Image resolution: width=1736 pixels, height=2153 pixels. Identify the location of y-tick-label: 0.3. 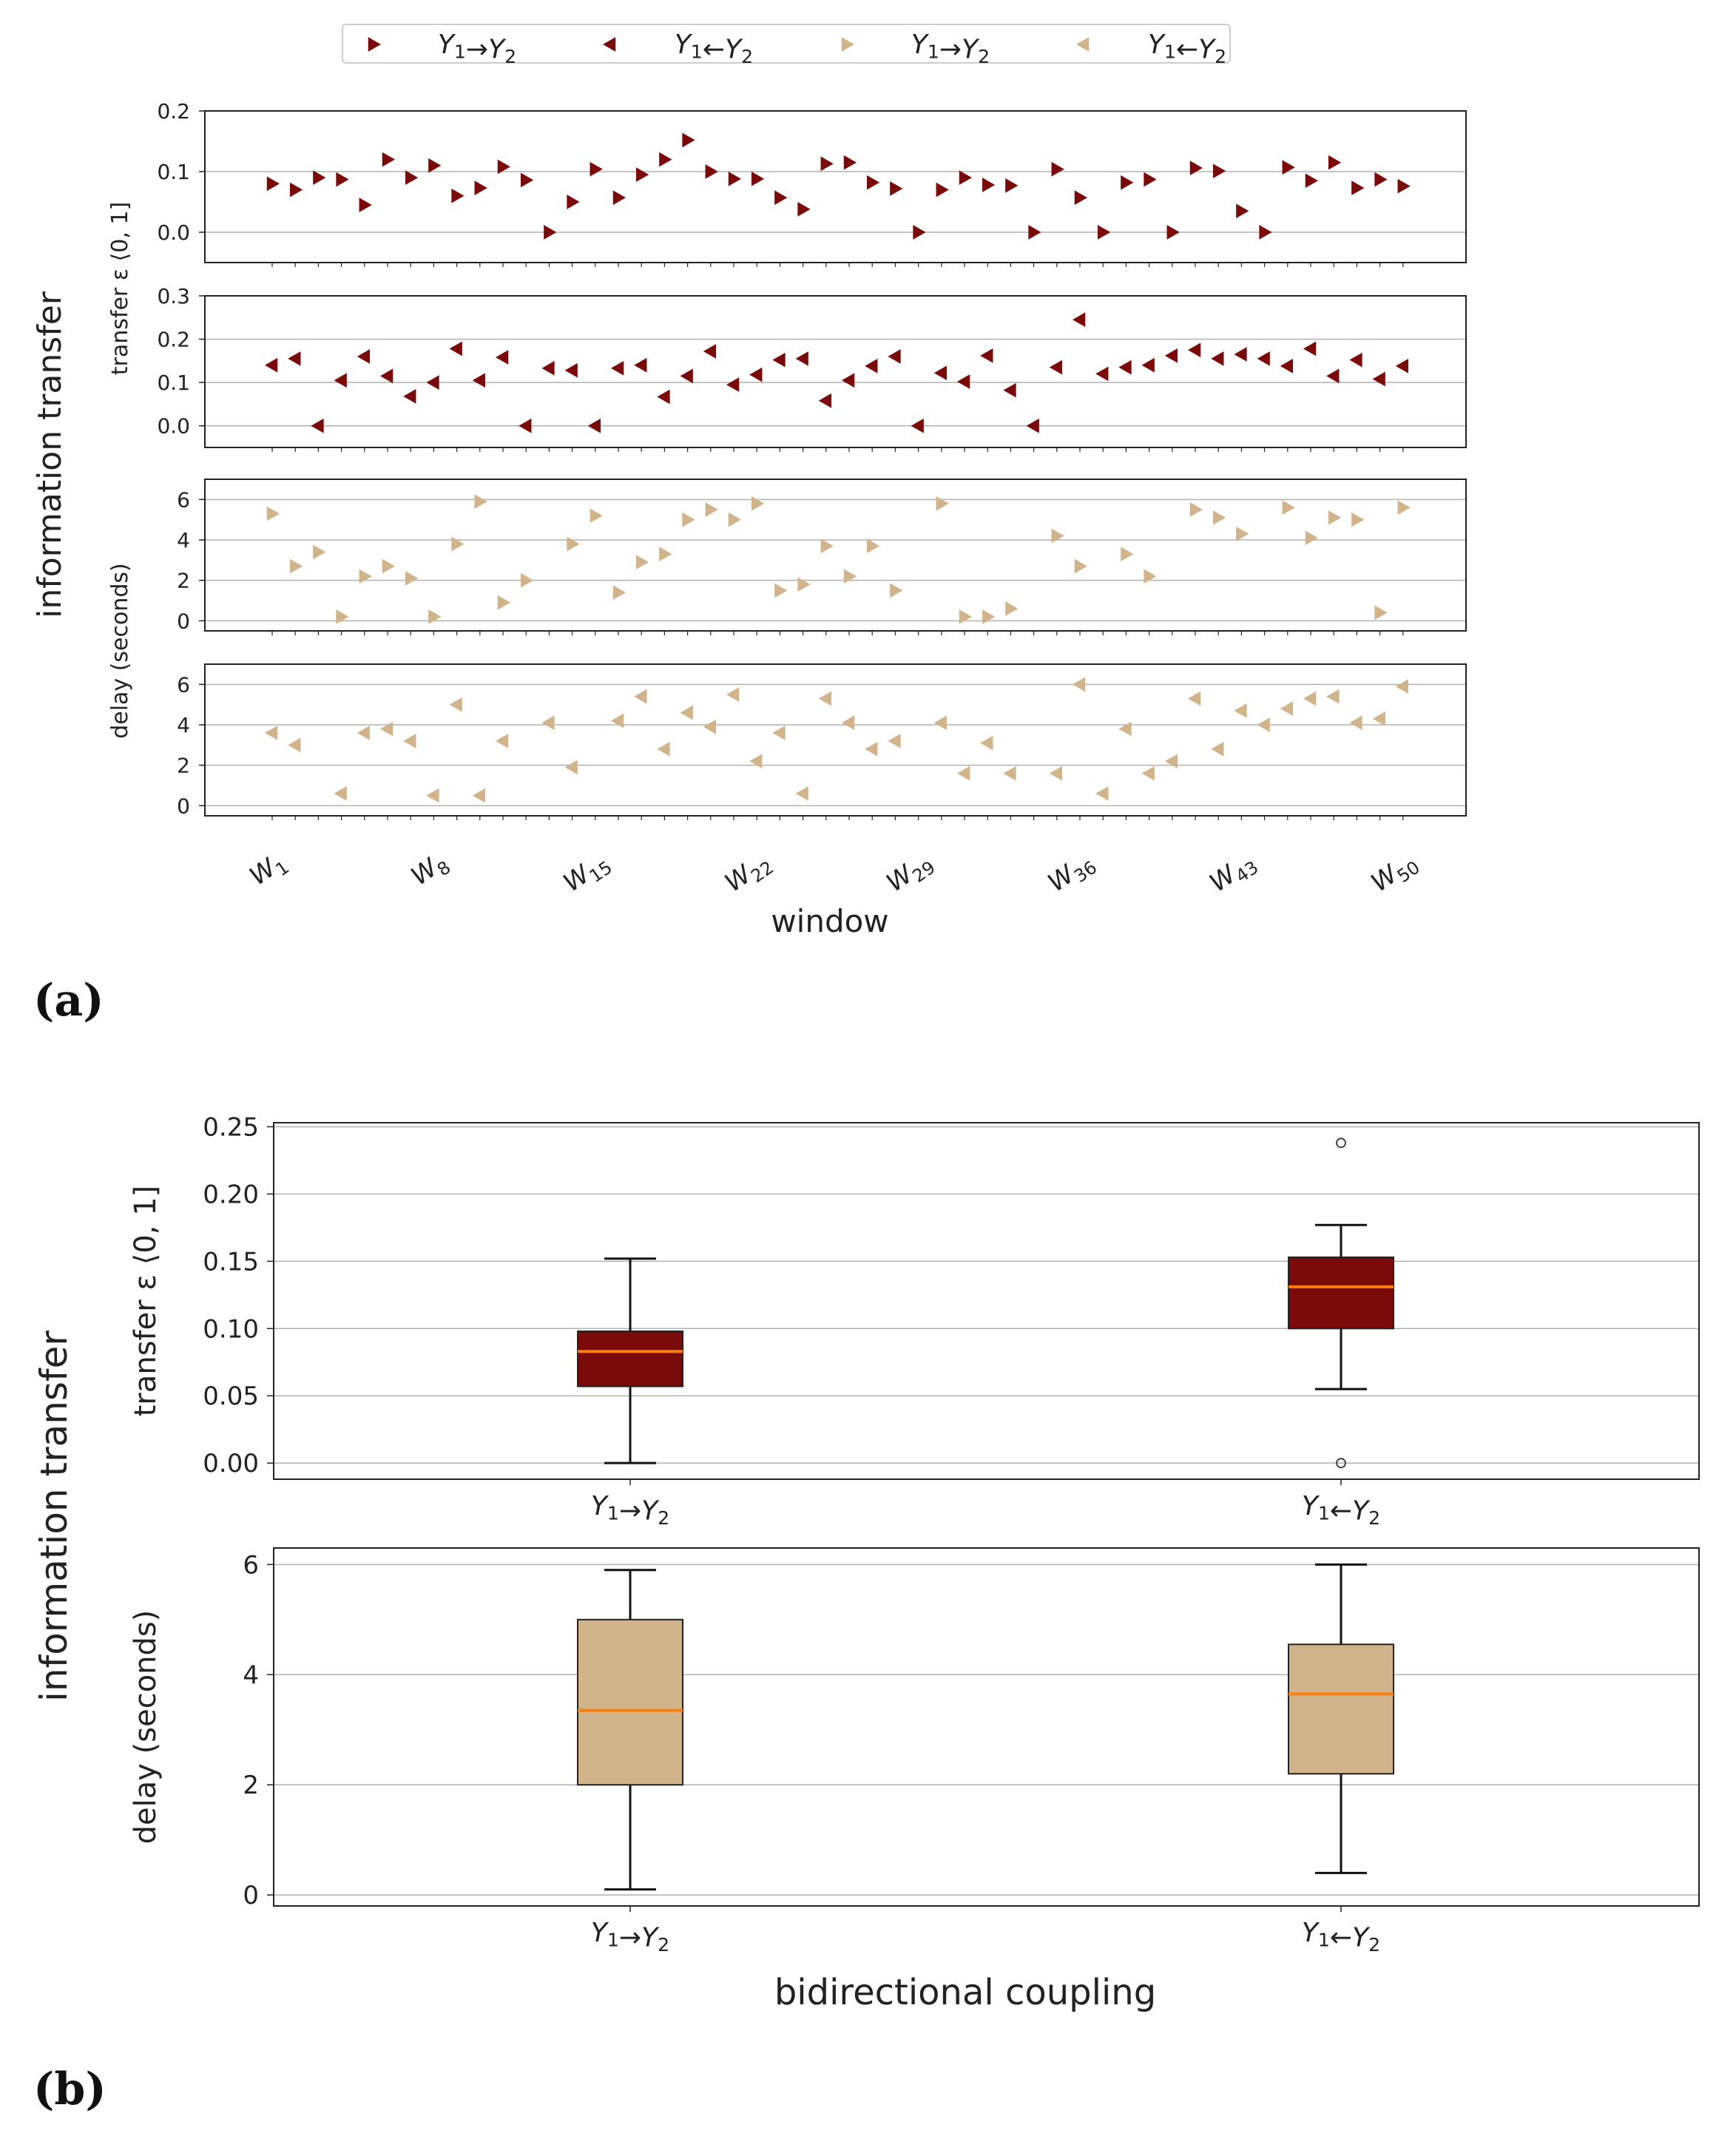
(173, 296).